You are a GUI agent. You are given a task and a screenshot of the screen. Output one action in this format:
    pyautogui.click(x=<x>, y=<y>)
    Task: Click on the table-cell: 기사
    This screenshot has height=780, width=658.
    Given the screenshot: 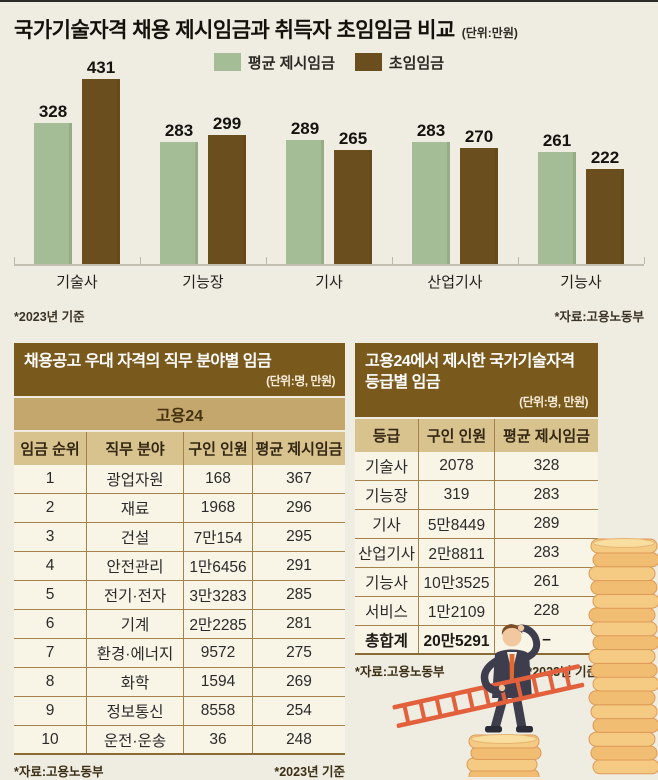 What is the action you would take?
    pyautogui.click(x=386, y=525)
    